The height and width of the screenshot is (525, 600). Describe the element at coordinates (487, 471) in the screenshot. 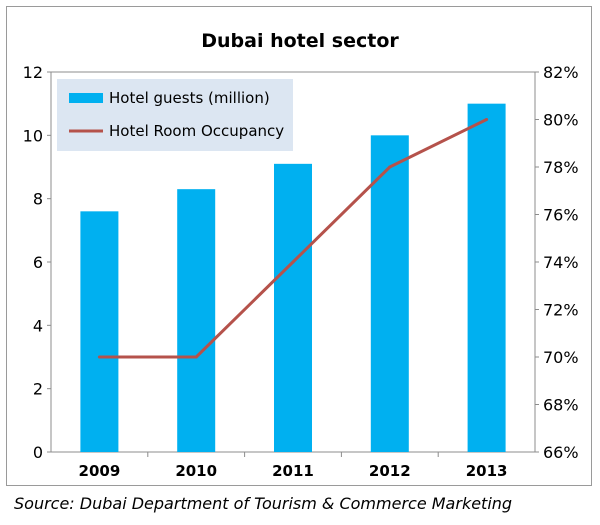

I see `x-tick-label-2013: 2013` at that location.